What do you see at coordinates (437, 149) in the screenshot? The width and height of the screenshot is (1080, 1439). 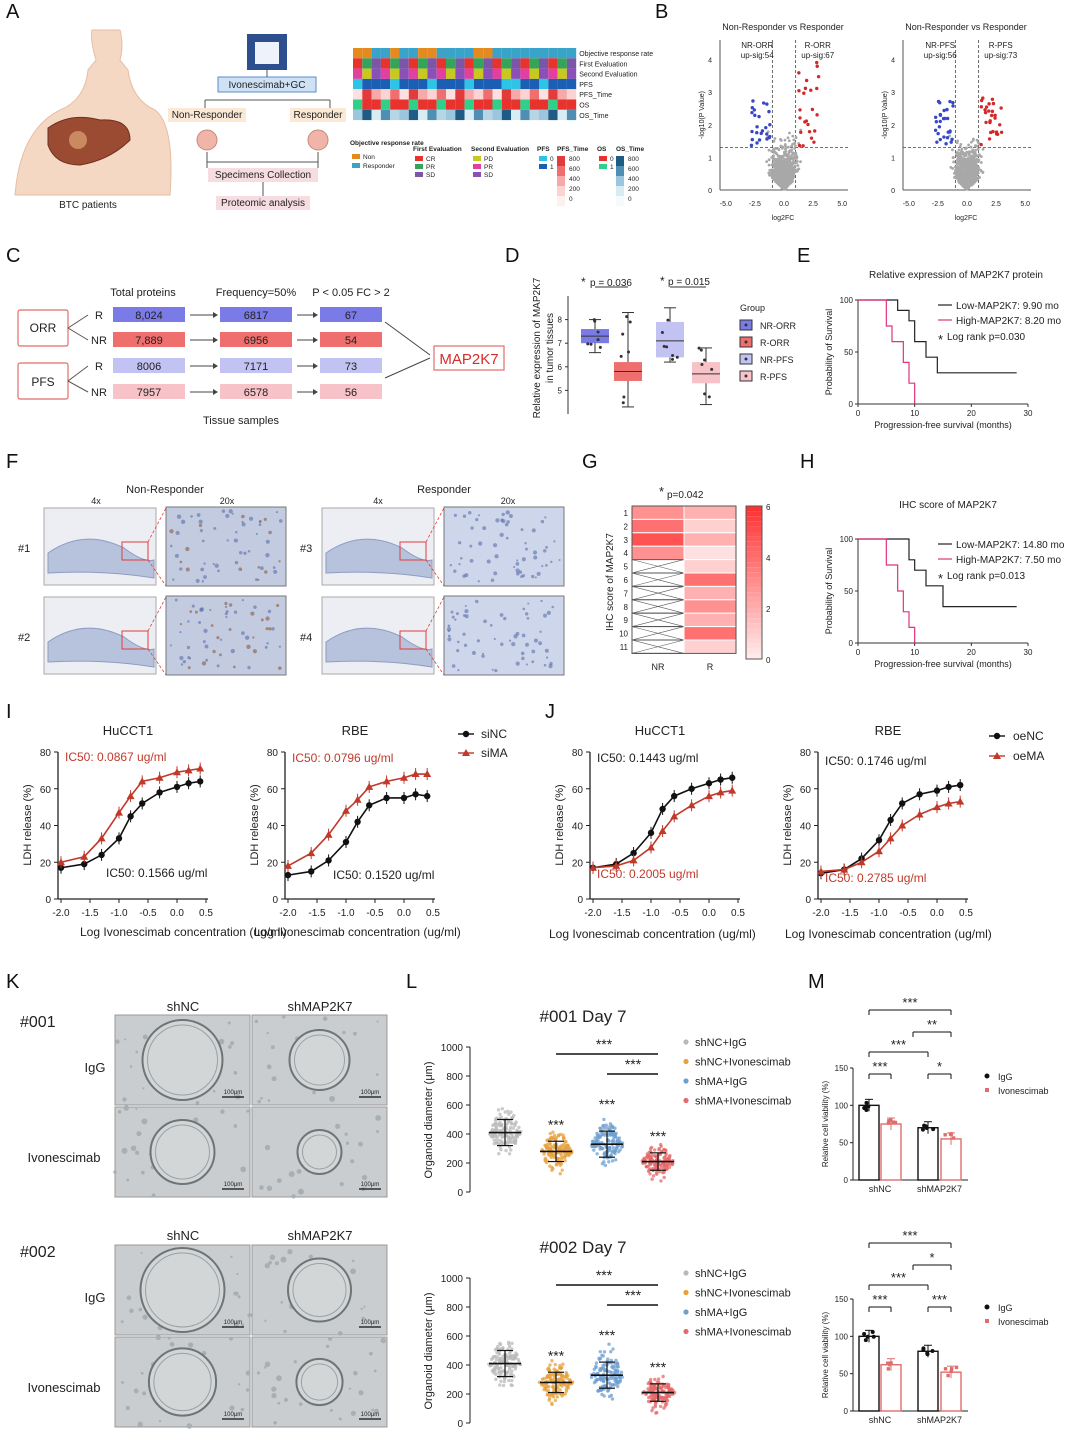 I see `legend-title: First Evaluation` at bounding box center [437, 149].